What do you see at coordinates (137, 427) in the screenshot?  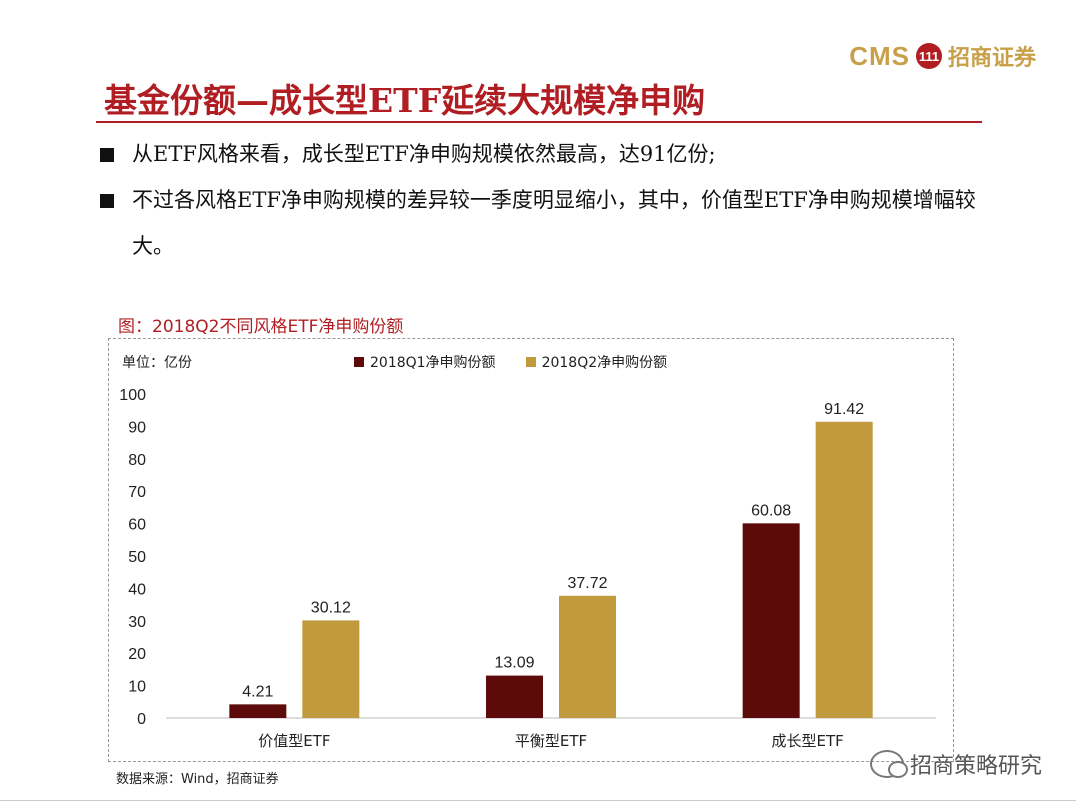 I see `y-tick-label: 90` at bounding box center [137, 427].